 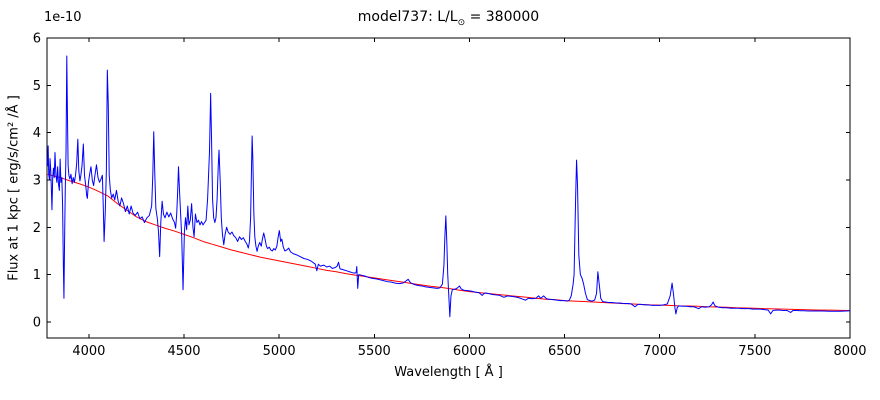 What do you see at coordinates (37, 86) in the screenshot?
I see `y-tick-label: 5` at bounding box center [37, 86].